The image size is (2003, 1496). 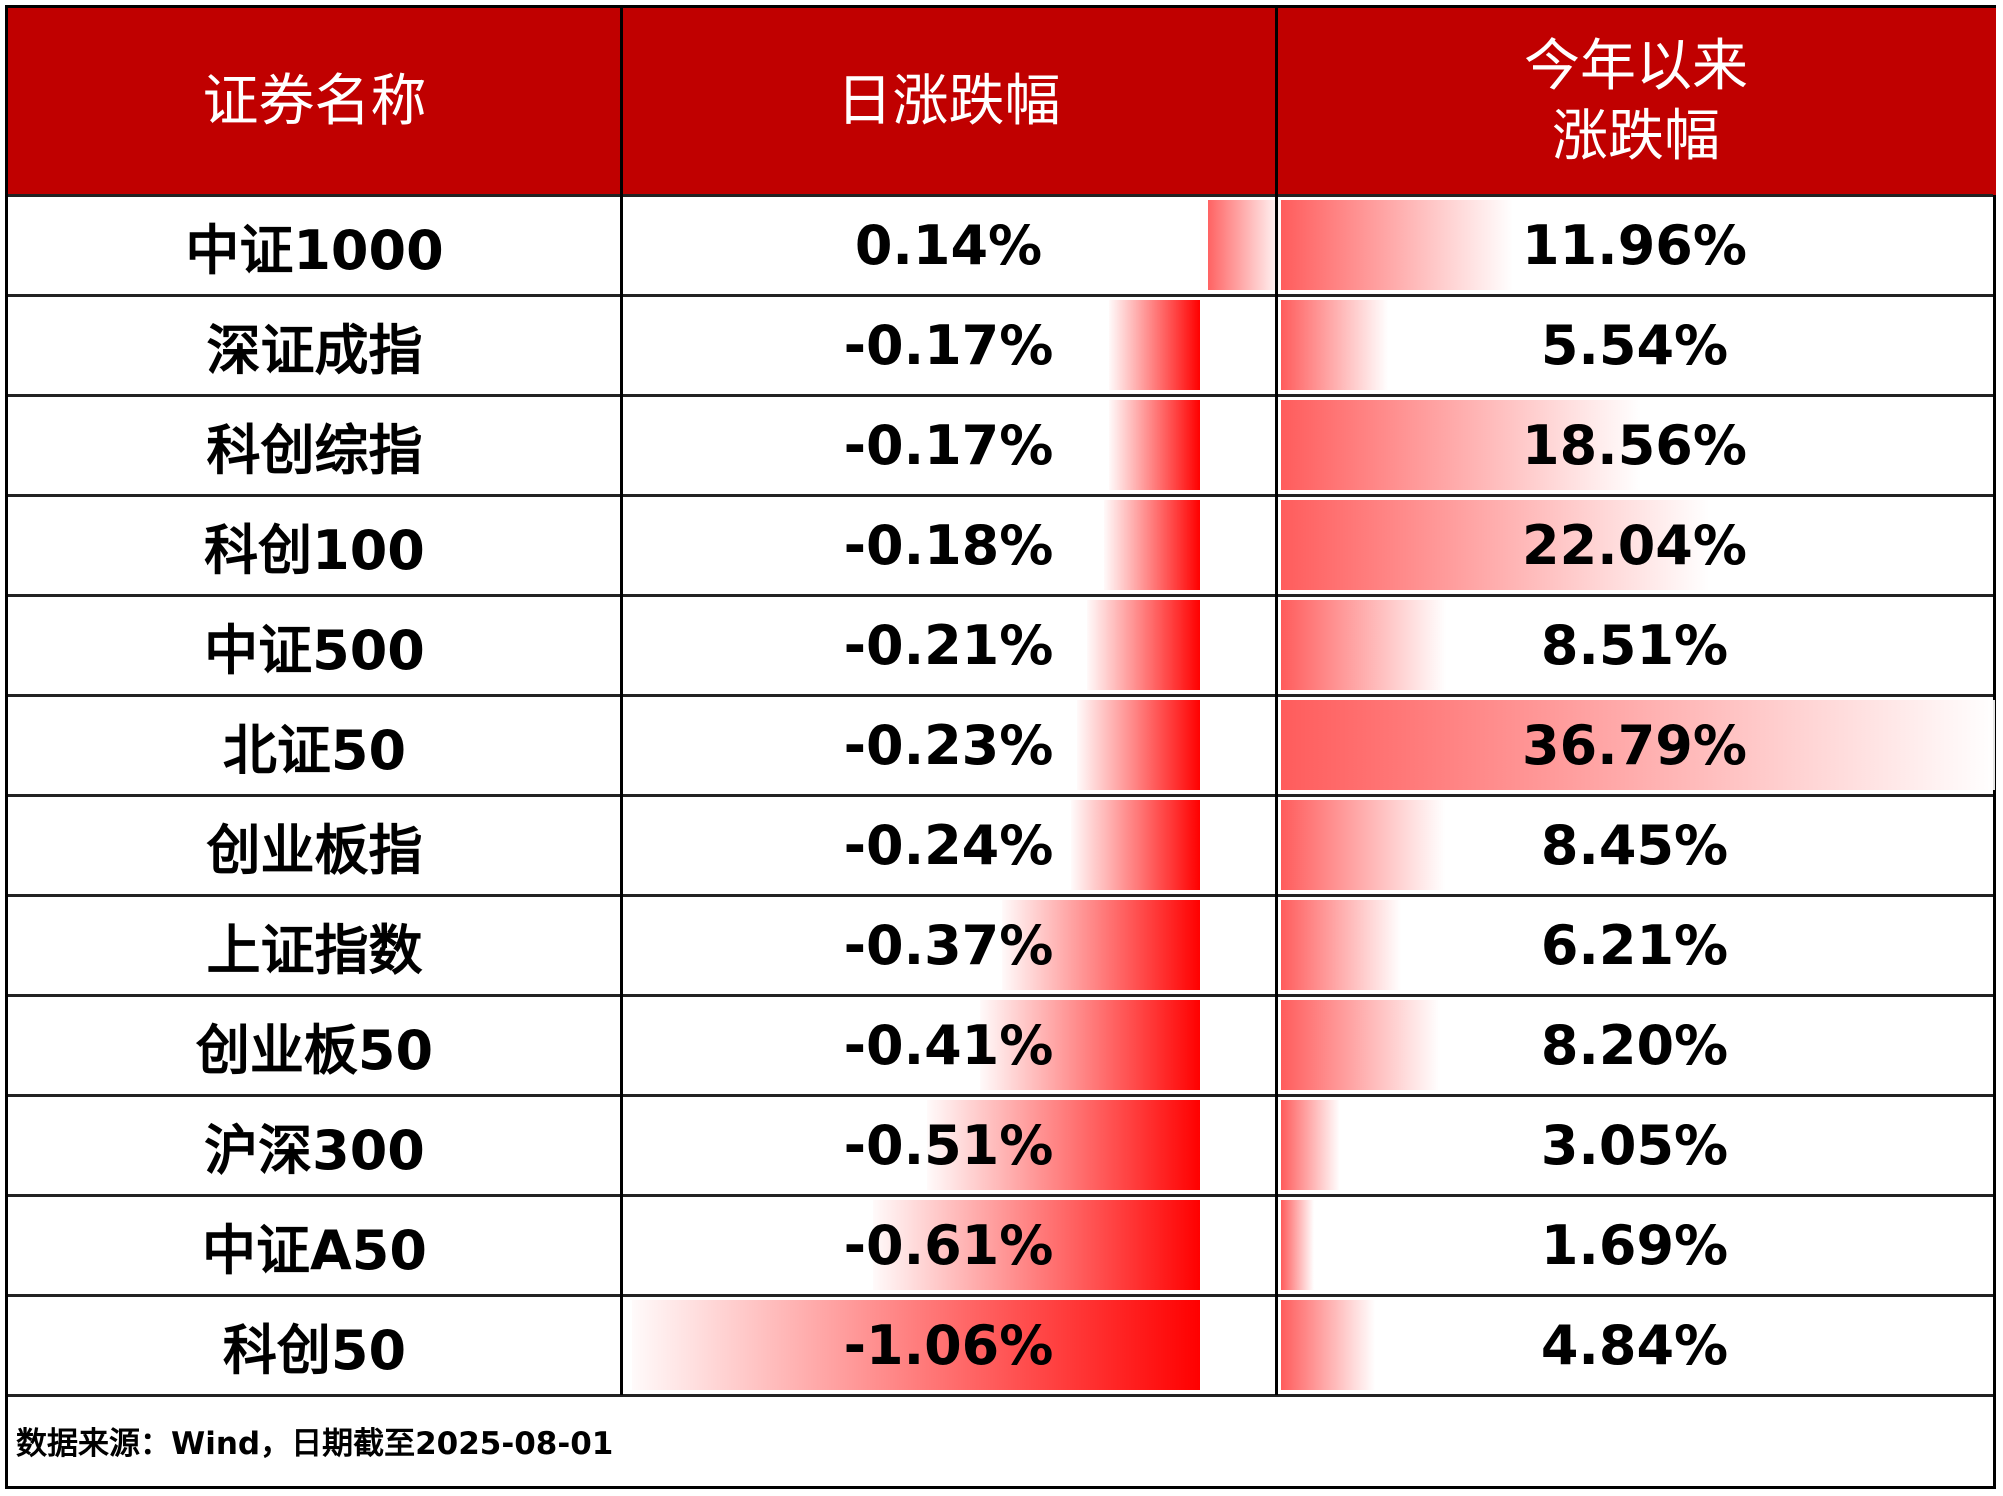 What do you see at coordinates (314, 1350) in the screenshot?
I see `security-name: 科创50` at bounding box center [314, 1350].